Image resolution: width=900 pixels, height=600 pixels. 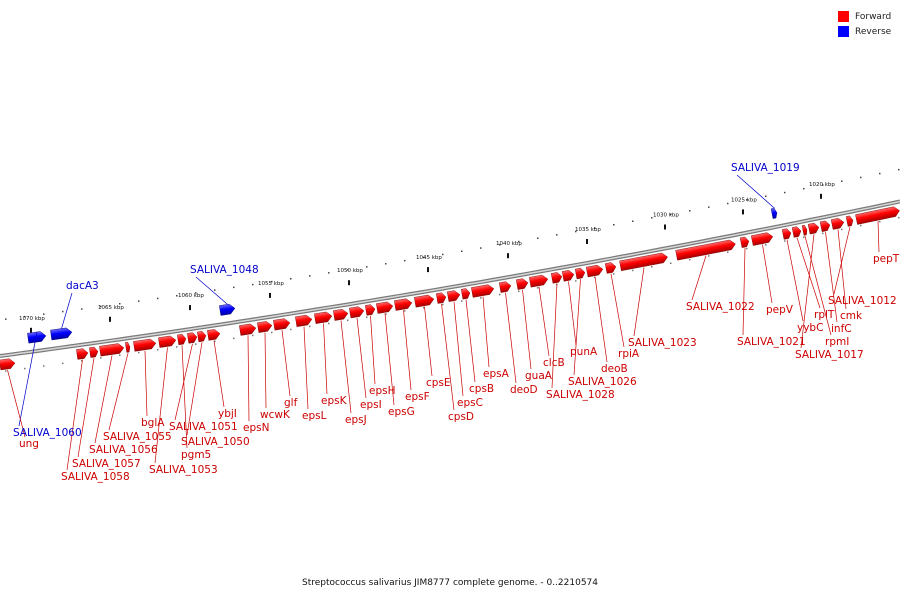 I want to click on gene-arrow-infC, so click(x=825, y=226).